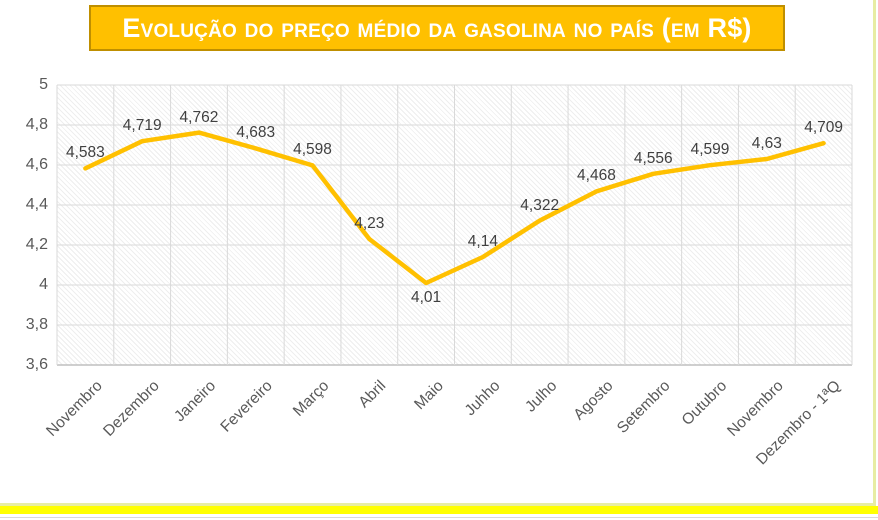 The image size is (878, 520). What do you see at coordinates (653, 158) in the screenshot?
I see `data-label: 4,556` at bounding box center [653, 158].